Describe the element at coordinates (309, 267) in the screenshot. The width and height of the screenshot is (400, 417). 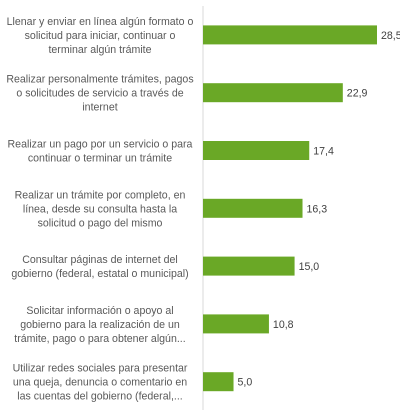
I see `data-label: 15,0` at that location.